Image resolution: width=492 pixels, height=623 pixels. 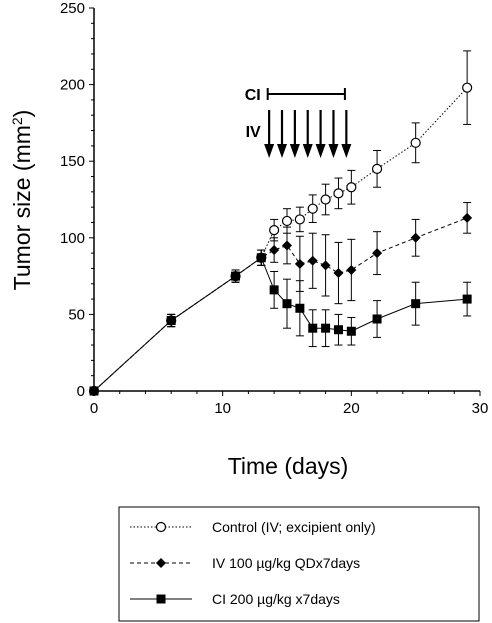 What do you see at coordinates (222, 408) in the screenshot?
I see `x-tick-label: 10` at bounding box center [222, 408].